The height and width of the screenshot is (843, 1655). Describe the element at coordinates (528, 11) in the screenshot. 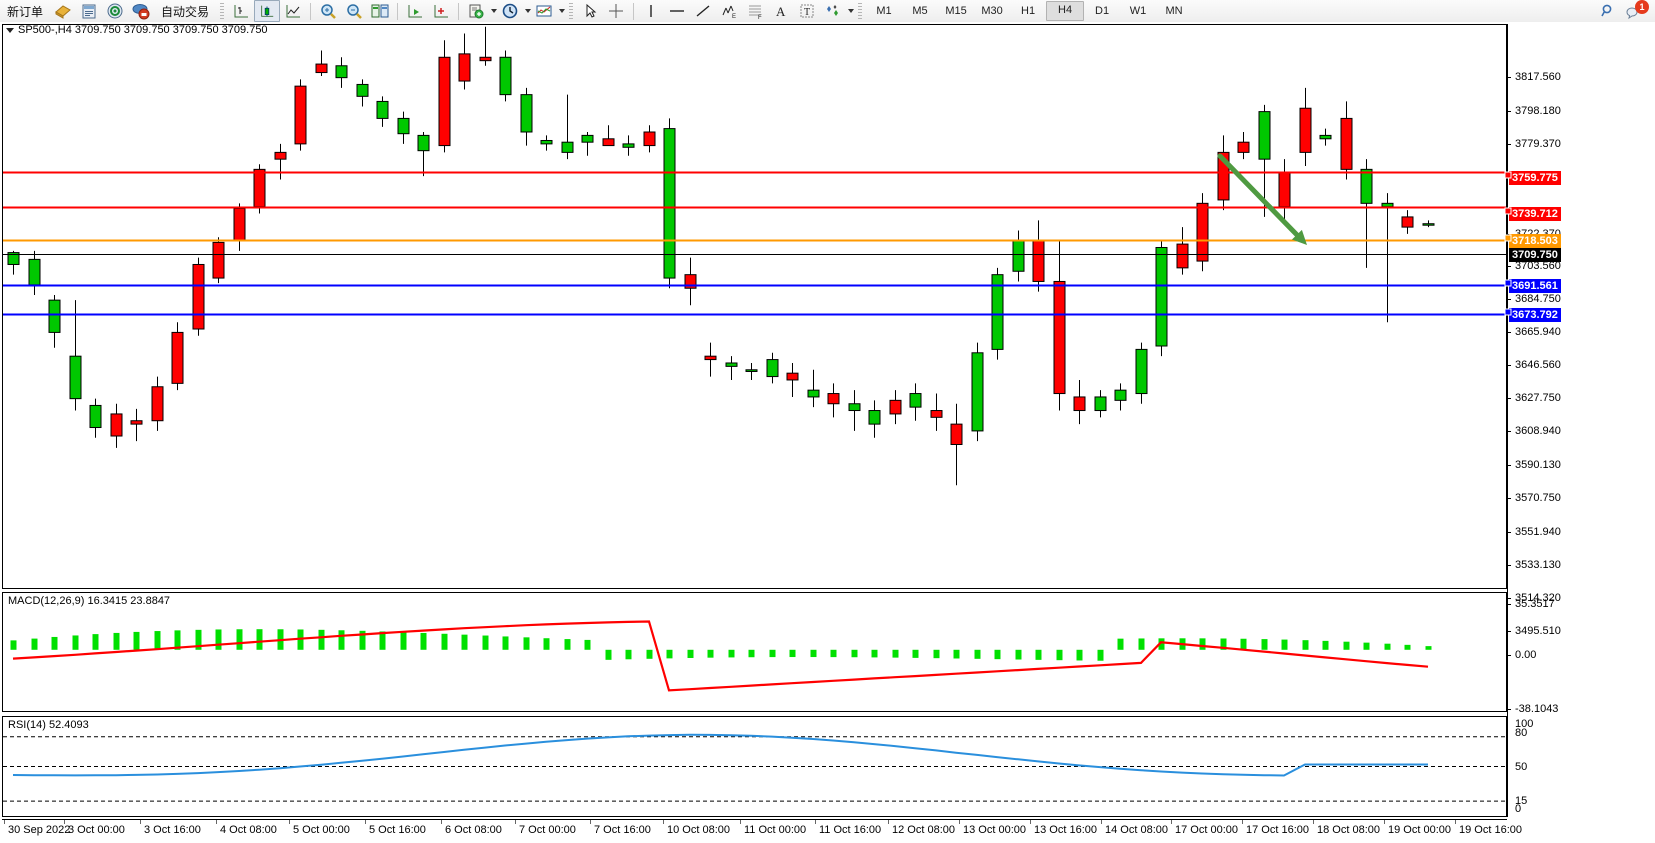

I see `period-dropdown-caret` at that location.